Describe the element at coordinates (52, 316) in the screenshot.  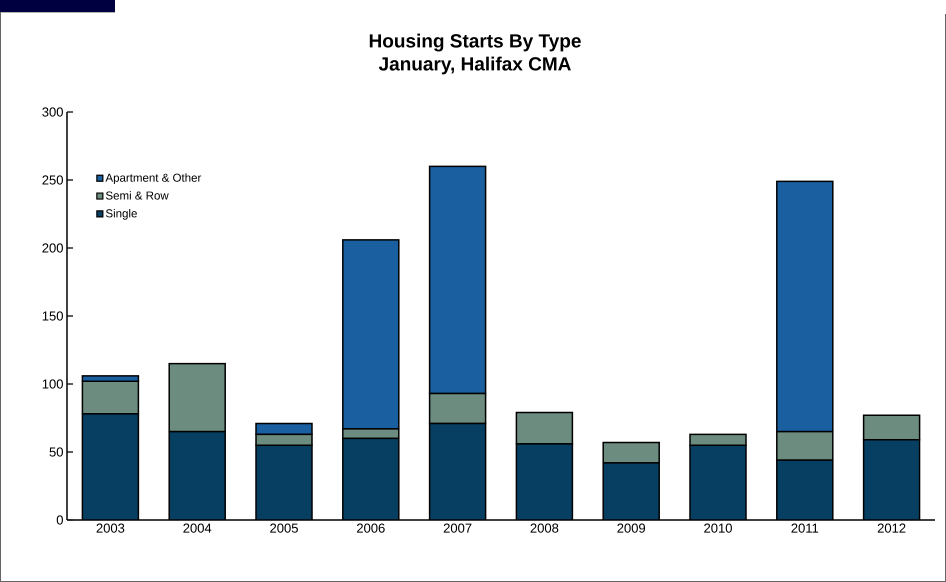
I see `y-tick-label: 150` at that location.